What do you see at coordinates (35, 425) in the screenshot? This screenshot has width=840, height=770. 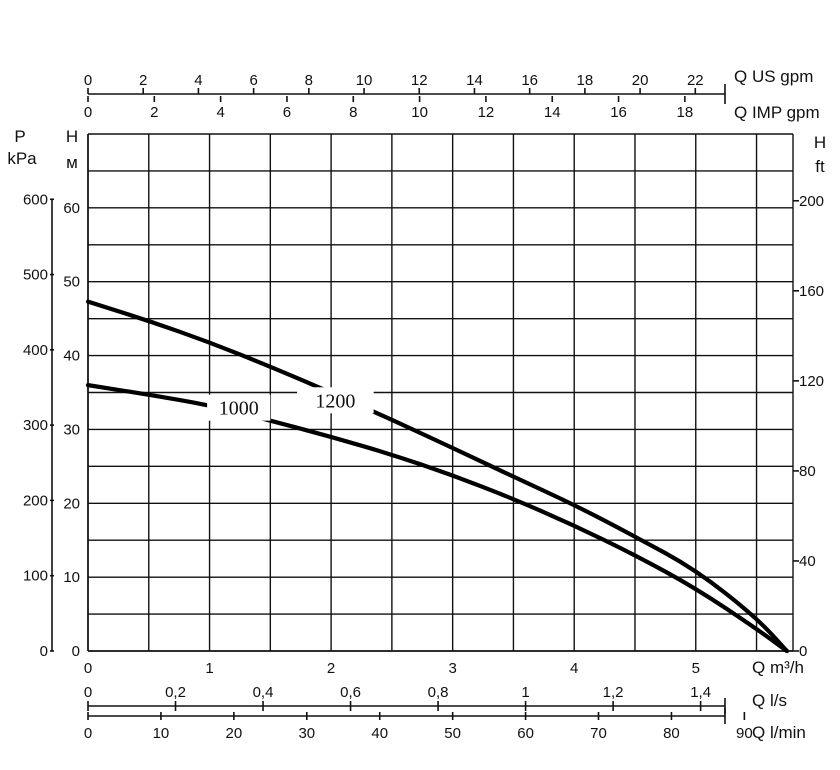 I see `pressure-tick-label: 300` at bounding box center [35, 425].